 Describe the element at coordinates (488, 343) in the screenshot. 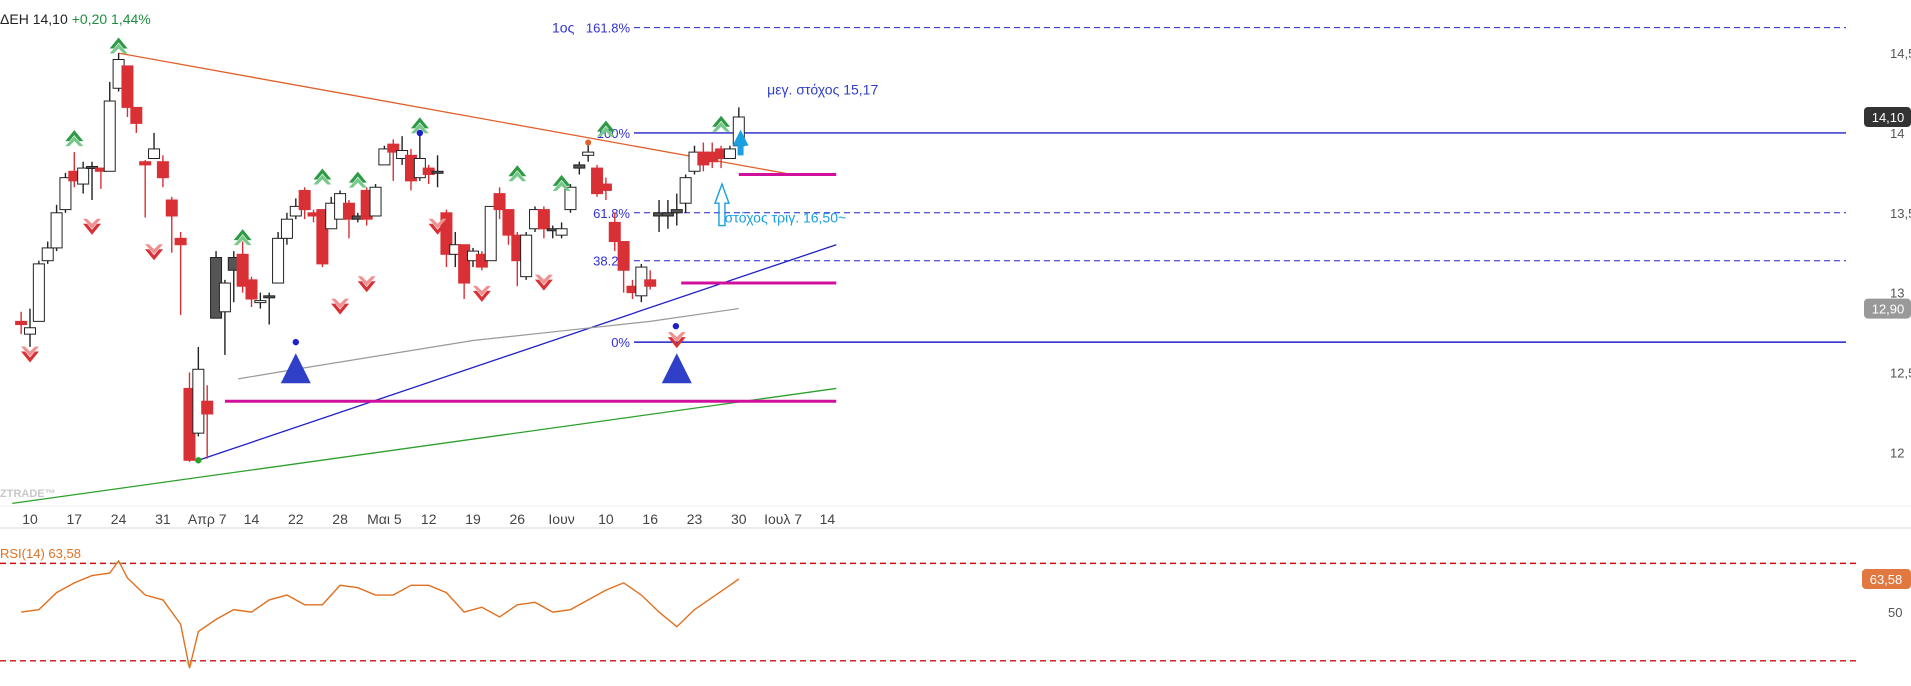

I see `moving-average-line` at that location.